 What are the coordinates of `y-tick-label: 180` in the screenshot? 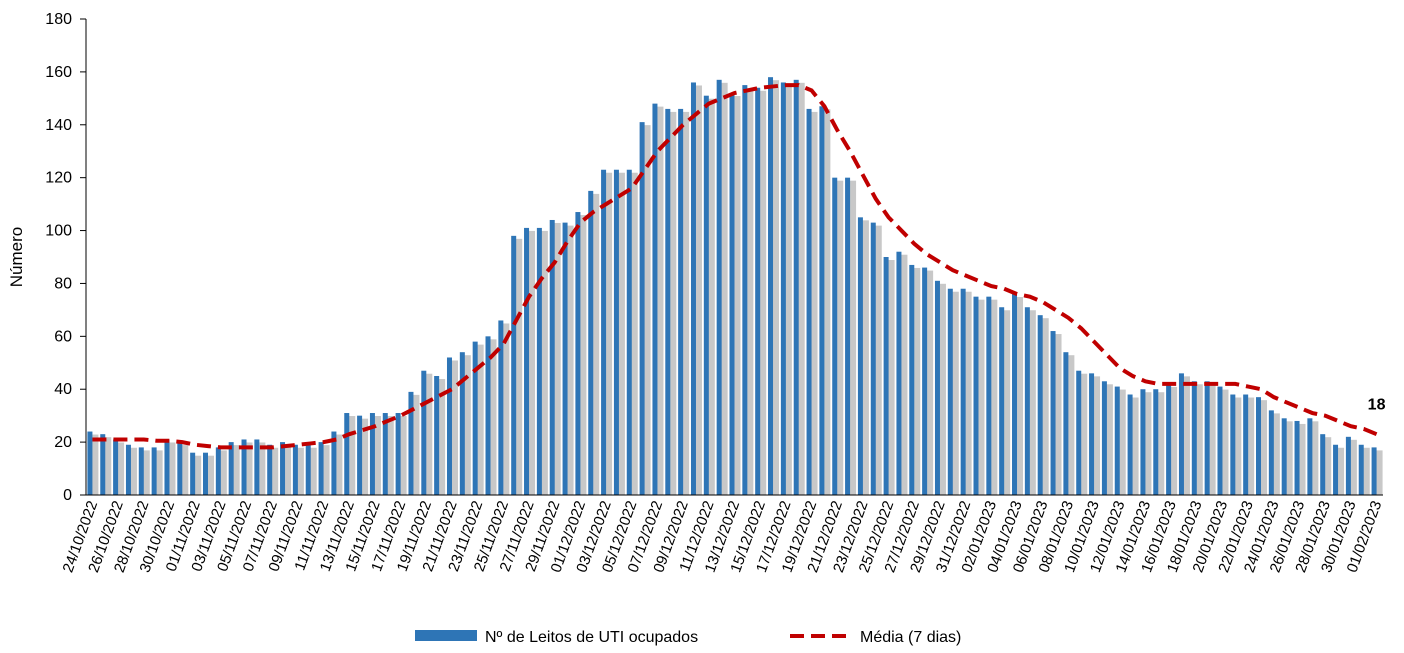 It's located at (58, 19).